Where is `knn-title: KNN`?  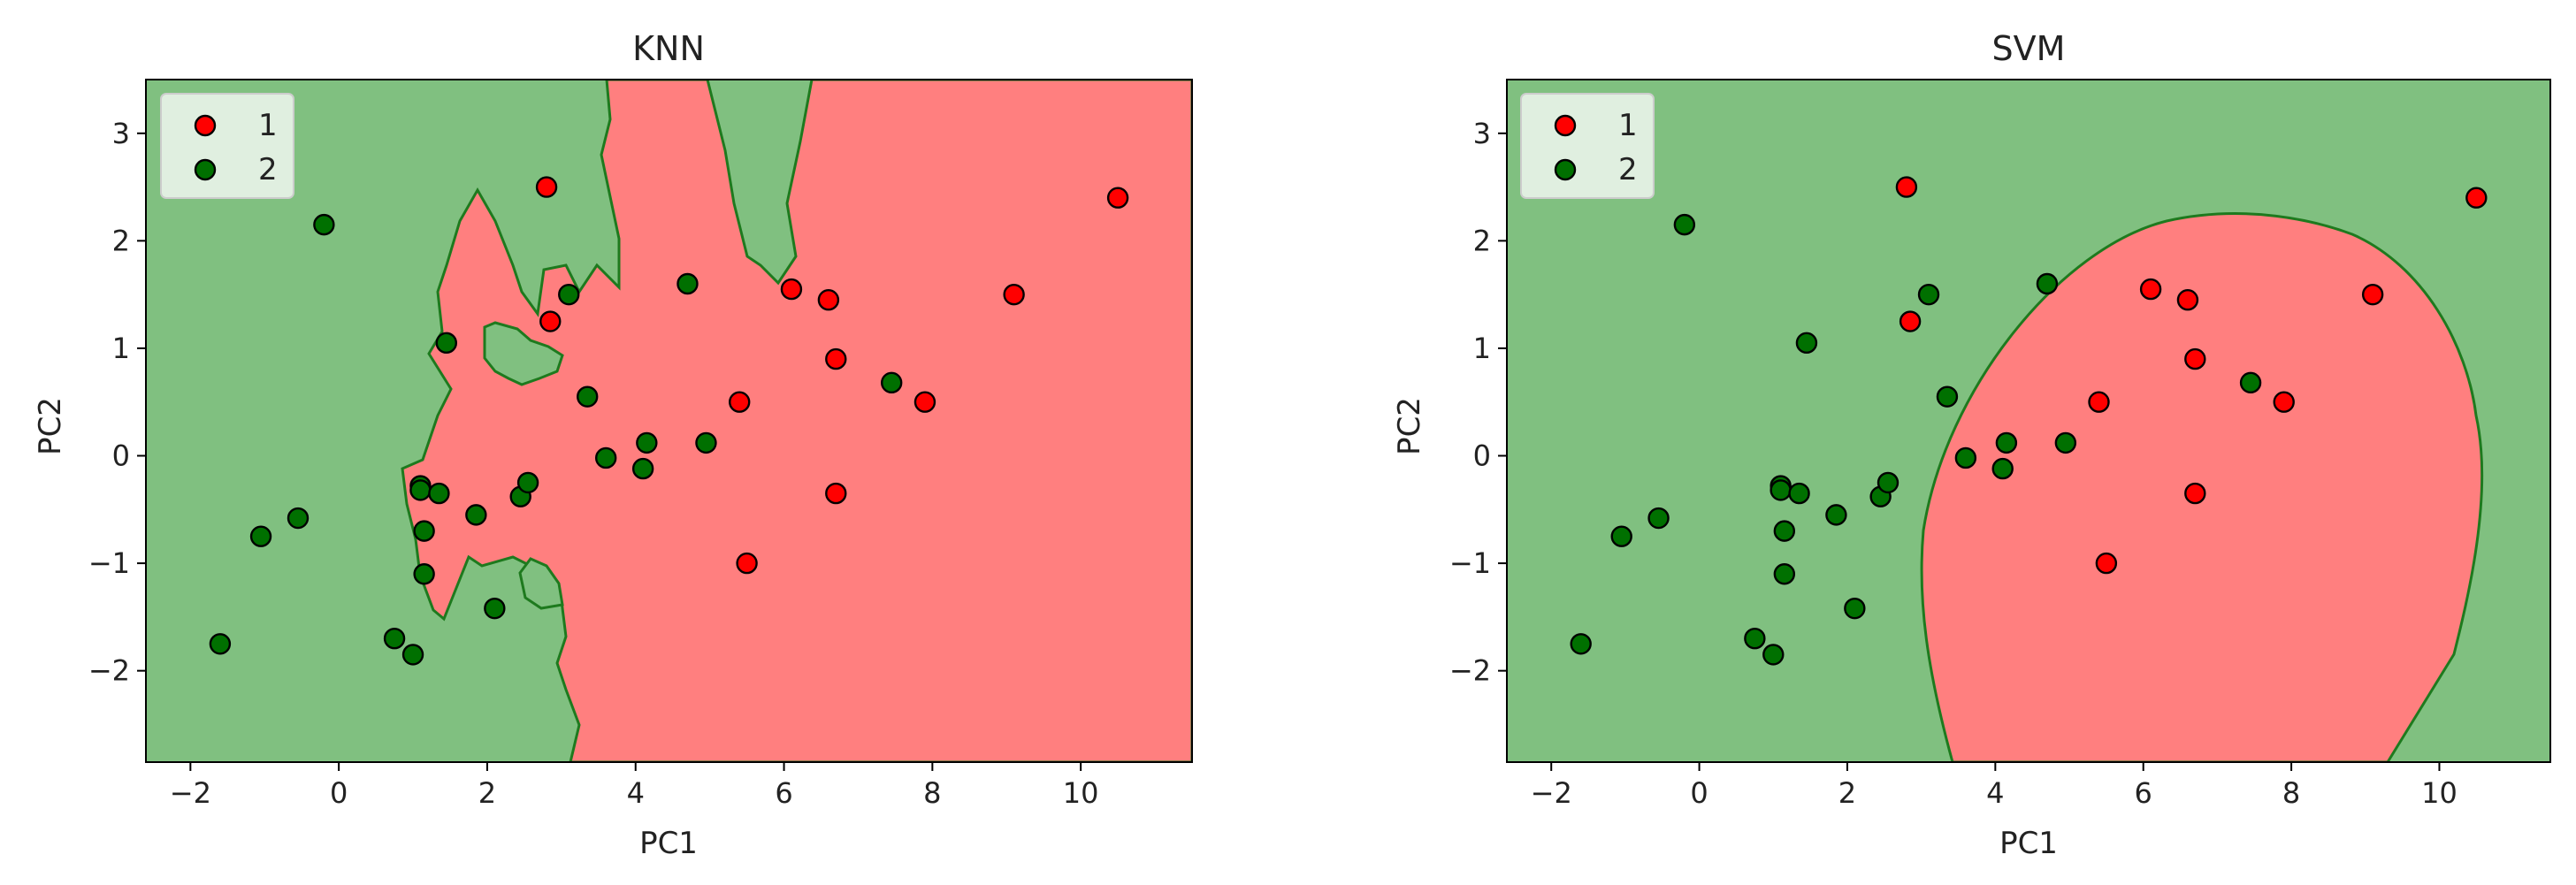 knn-title: KNN is located at coordinates (668, 49).